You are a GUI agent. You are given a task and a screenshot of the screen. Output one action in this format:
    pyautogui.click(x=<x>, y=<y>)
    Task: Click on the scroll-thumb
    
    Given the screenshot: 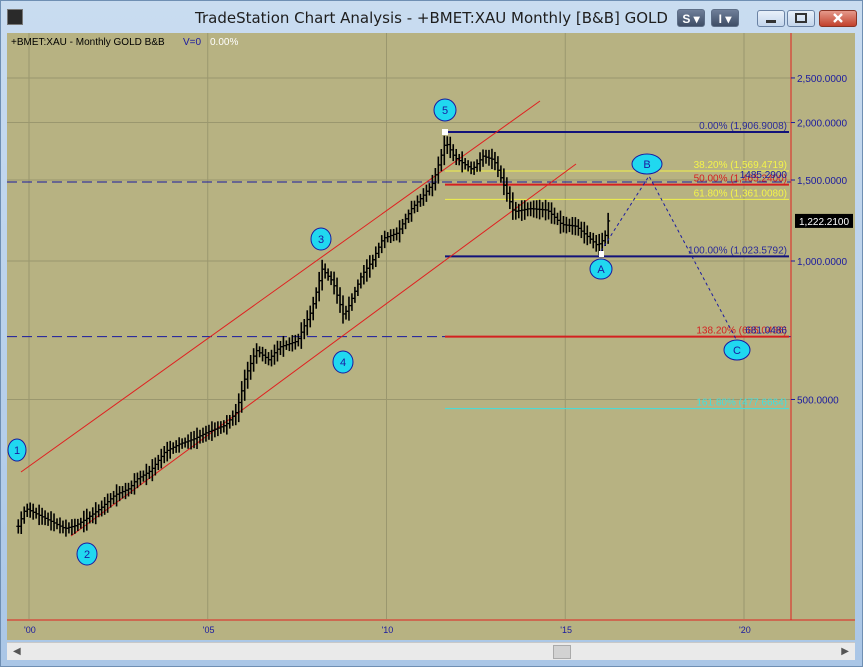 What is the action you would take?
    pyautogui.click(x=562, y=652)
    